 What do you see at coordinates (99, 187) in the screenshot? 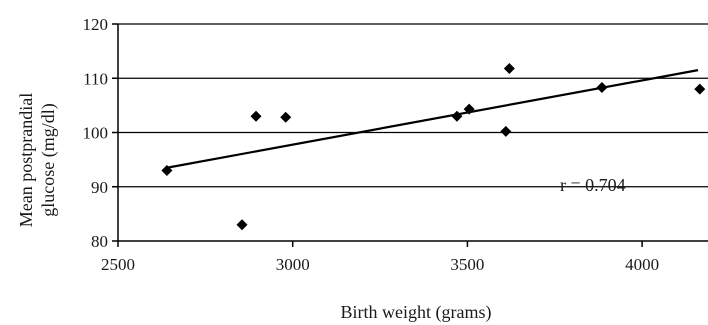
I see `y-tick-label: 90` at bounding box center [99, 187].